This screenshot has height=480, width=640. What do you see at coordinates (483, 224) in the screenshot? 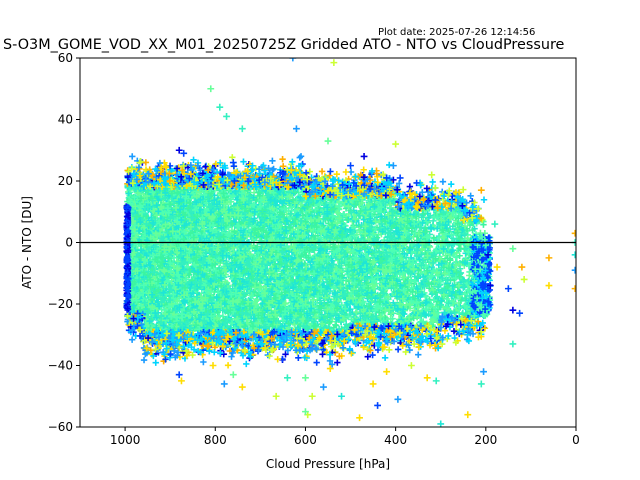
I see `scatter-point` at bounding box center [483, 224].